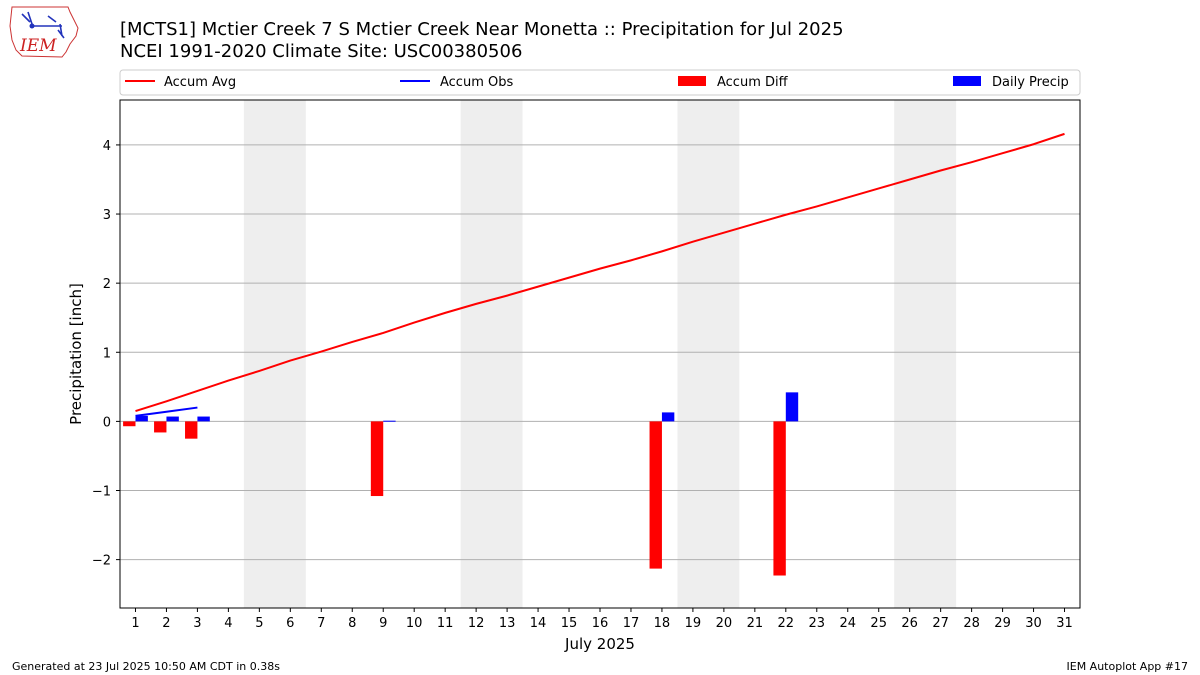 Image resolution: width=1200 pixels, height=675 pixels. I want to click on legend-label-daily-precip: Daily Precip, so click(1030, 82).